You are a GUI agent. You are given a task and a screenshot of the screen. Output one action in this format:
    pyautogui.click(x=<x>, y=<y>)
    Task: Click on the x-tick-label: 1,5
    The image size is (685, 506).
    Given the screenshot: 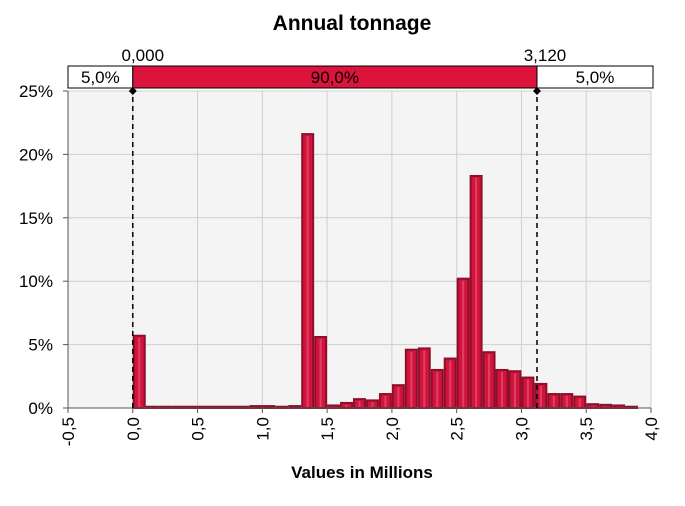 What is the action you would take?
    pyautogui.click(x=327, y=429)
    